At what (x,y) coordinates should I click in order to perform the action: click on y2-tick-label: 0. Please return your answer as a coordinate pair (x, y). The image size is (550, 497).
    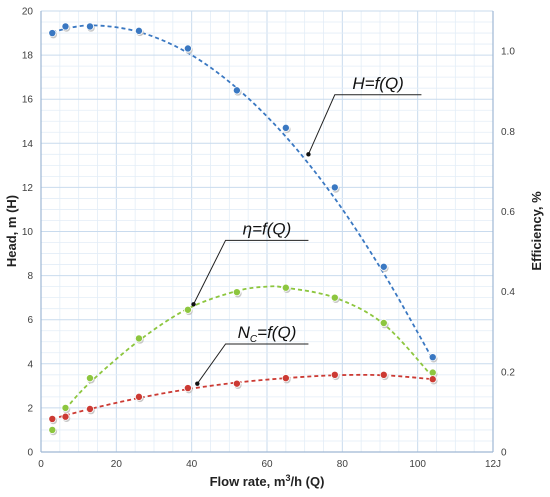
    Looking at the image, I should click on (504, 453).